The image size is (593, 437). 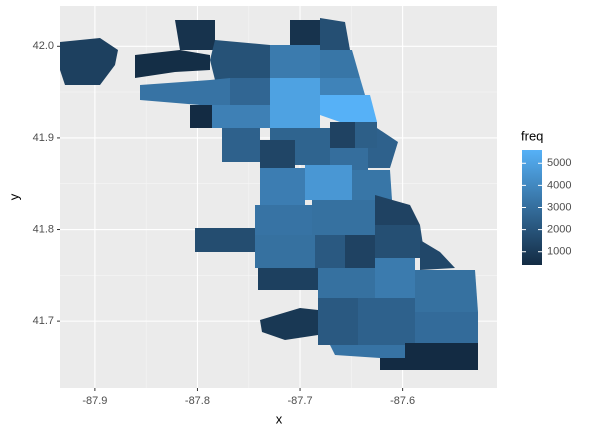 I want to click on y-axis-title: y, so click(x=13, y=196).